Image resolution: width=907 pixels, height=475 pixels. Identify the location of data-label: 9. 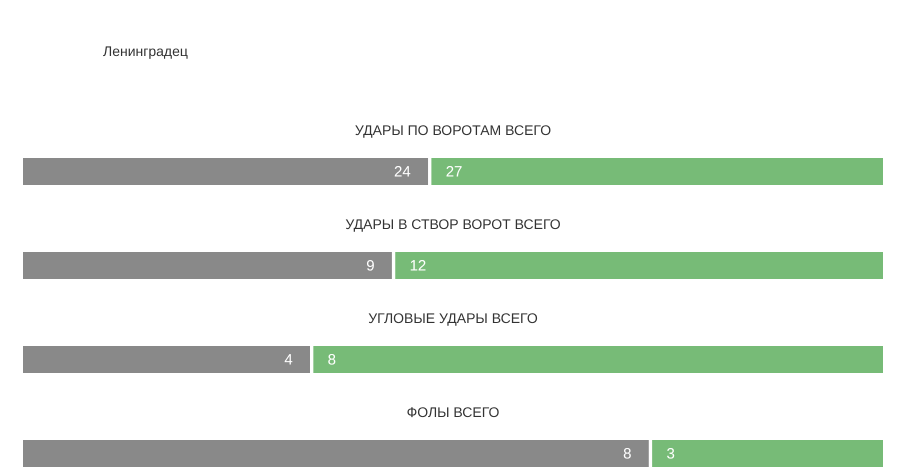
(370, 266).